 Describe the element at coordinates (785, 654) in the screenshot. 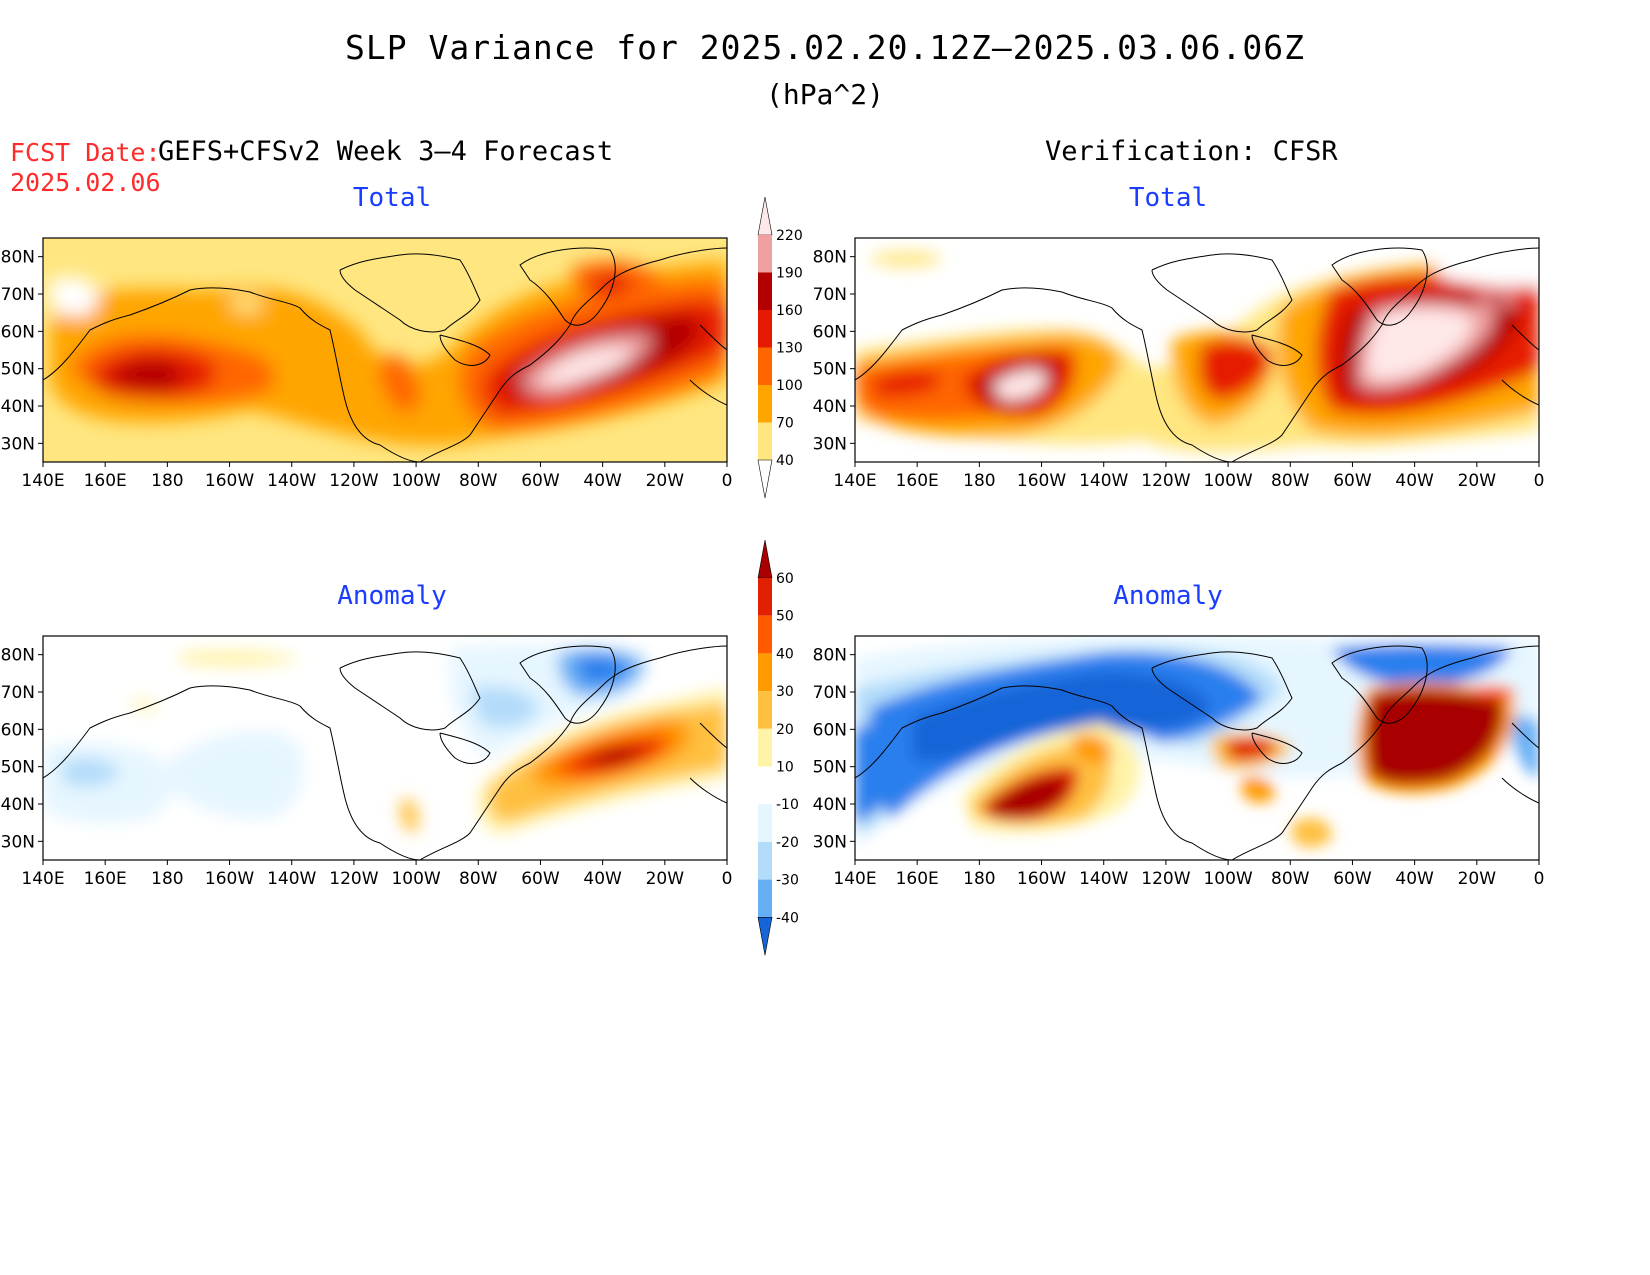

I see `colorbar-label: 40` at that location.